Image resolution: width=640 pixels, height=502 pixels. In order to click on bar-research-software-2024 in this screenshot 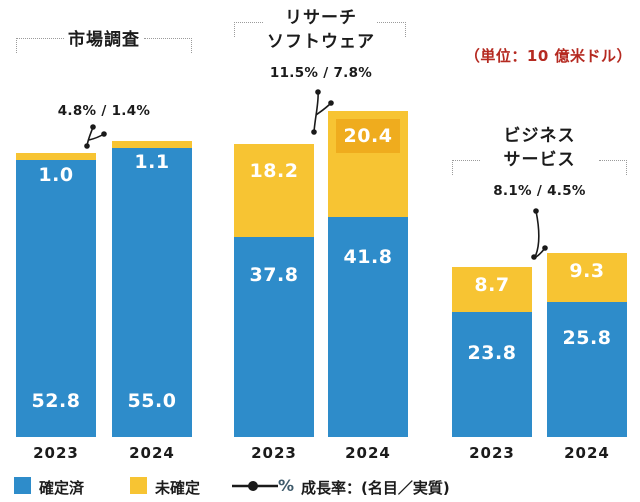, I will do `click(368, 274)`.